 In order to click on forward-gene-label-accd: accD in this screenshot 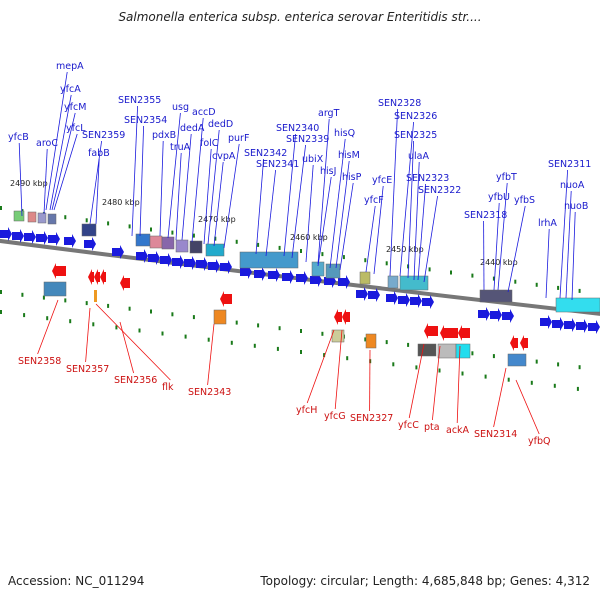, I will do `click(204, 112)`.